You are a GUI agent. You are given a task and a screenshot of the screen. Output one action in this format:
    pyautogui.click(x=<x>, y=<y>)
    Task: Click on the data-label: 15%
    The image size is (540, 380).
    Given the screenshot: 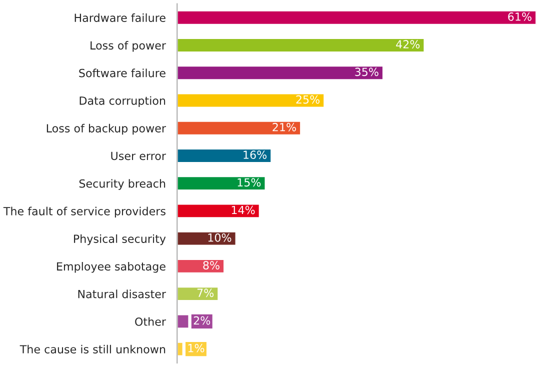 What is the action you would take?
    pyautogui.click(x=249, y=182)
    